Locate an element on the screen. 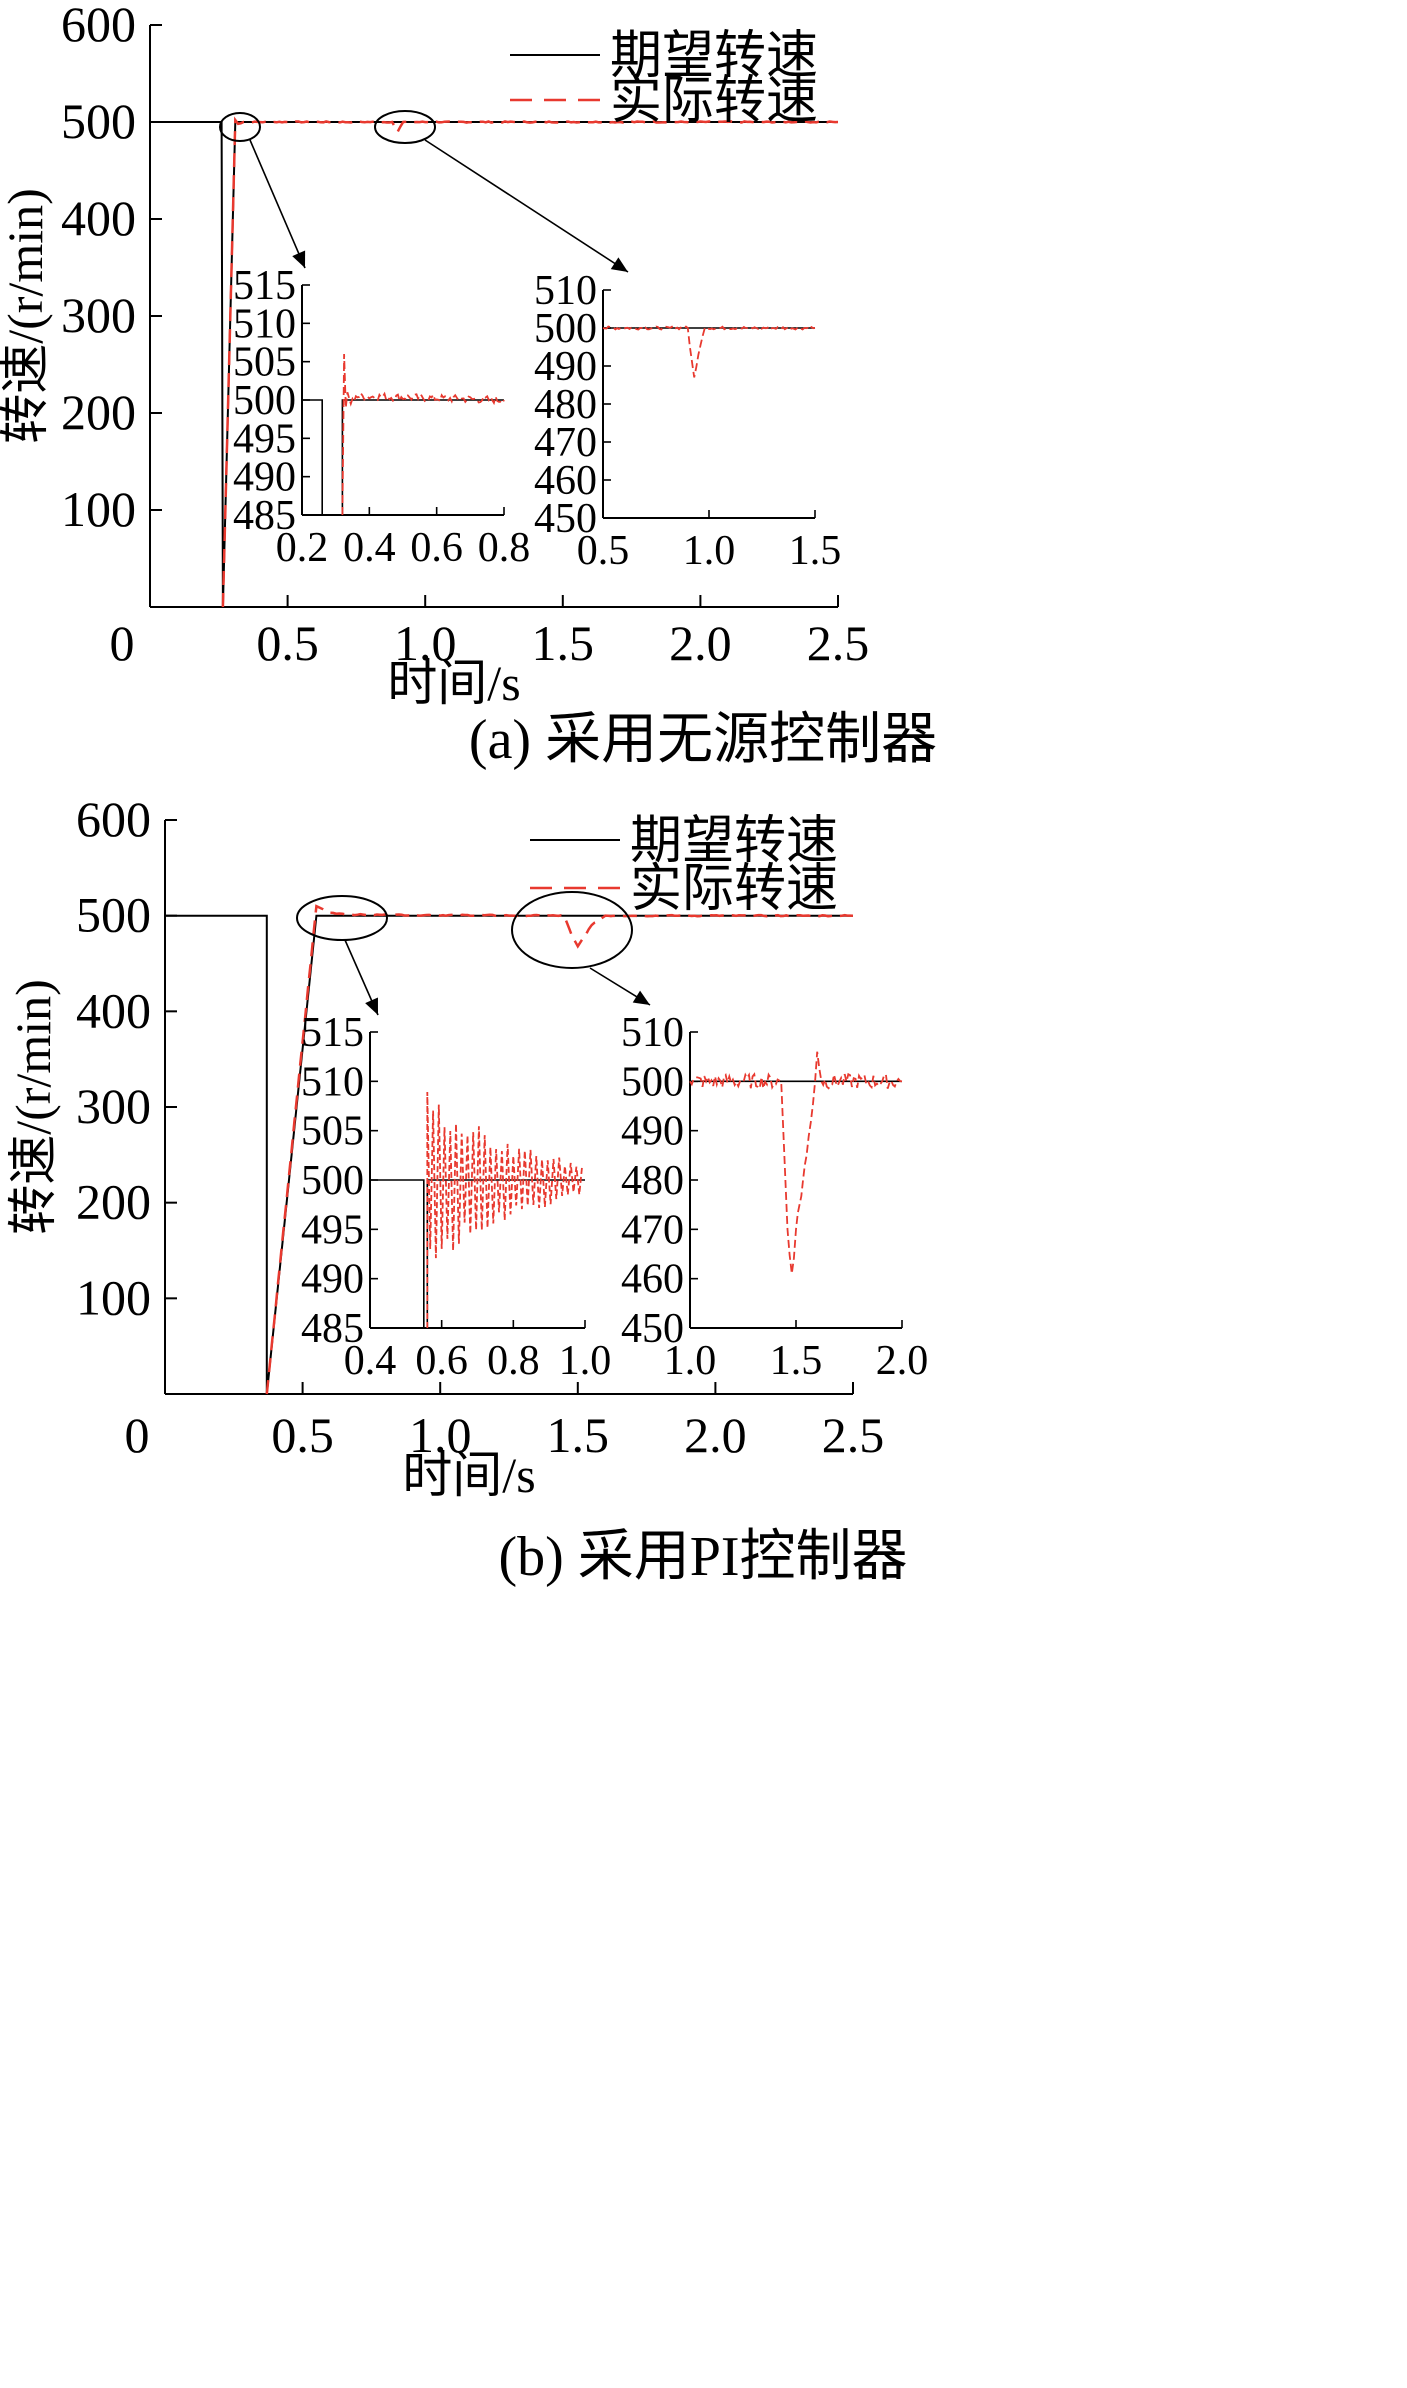  panel-caption: (b) 采用PI控制器 is located at coordinates (702, 1557).